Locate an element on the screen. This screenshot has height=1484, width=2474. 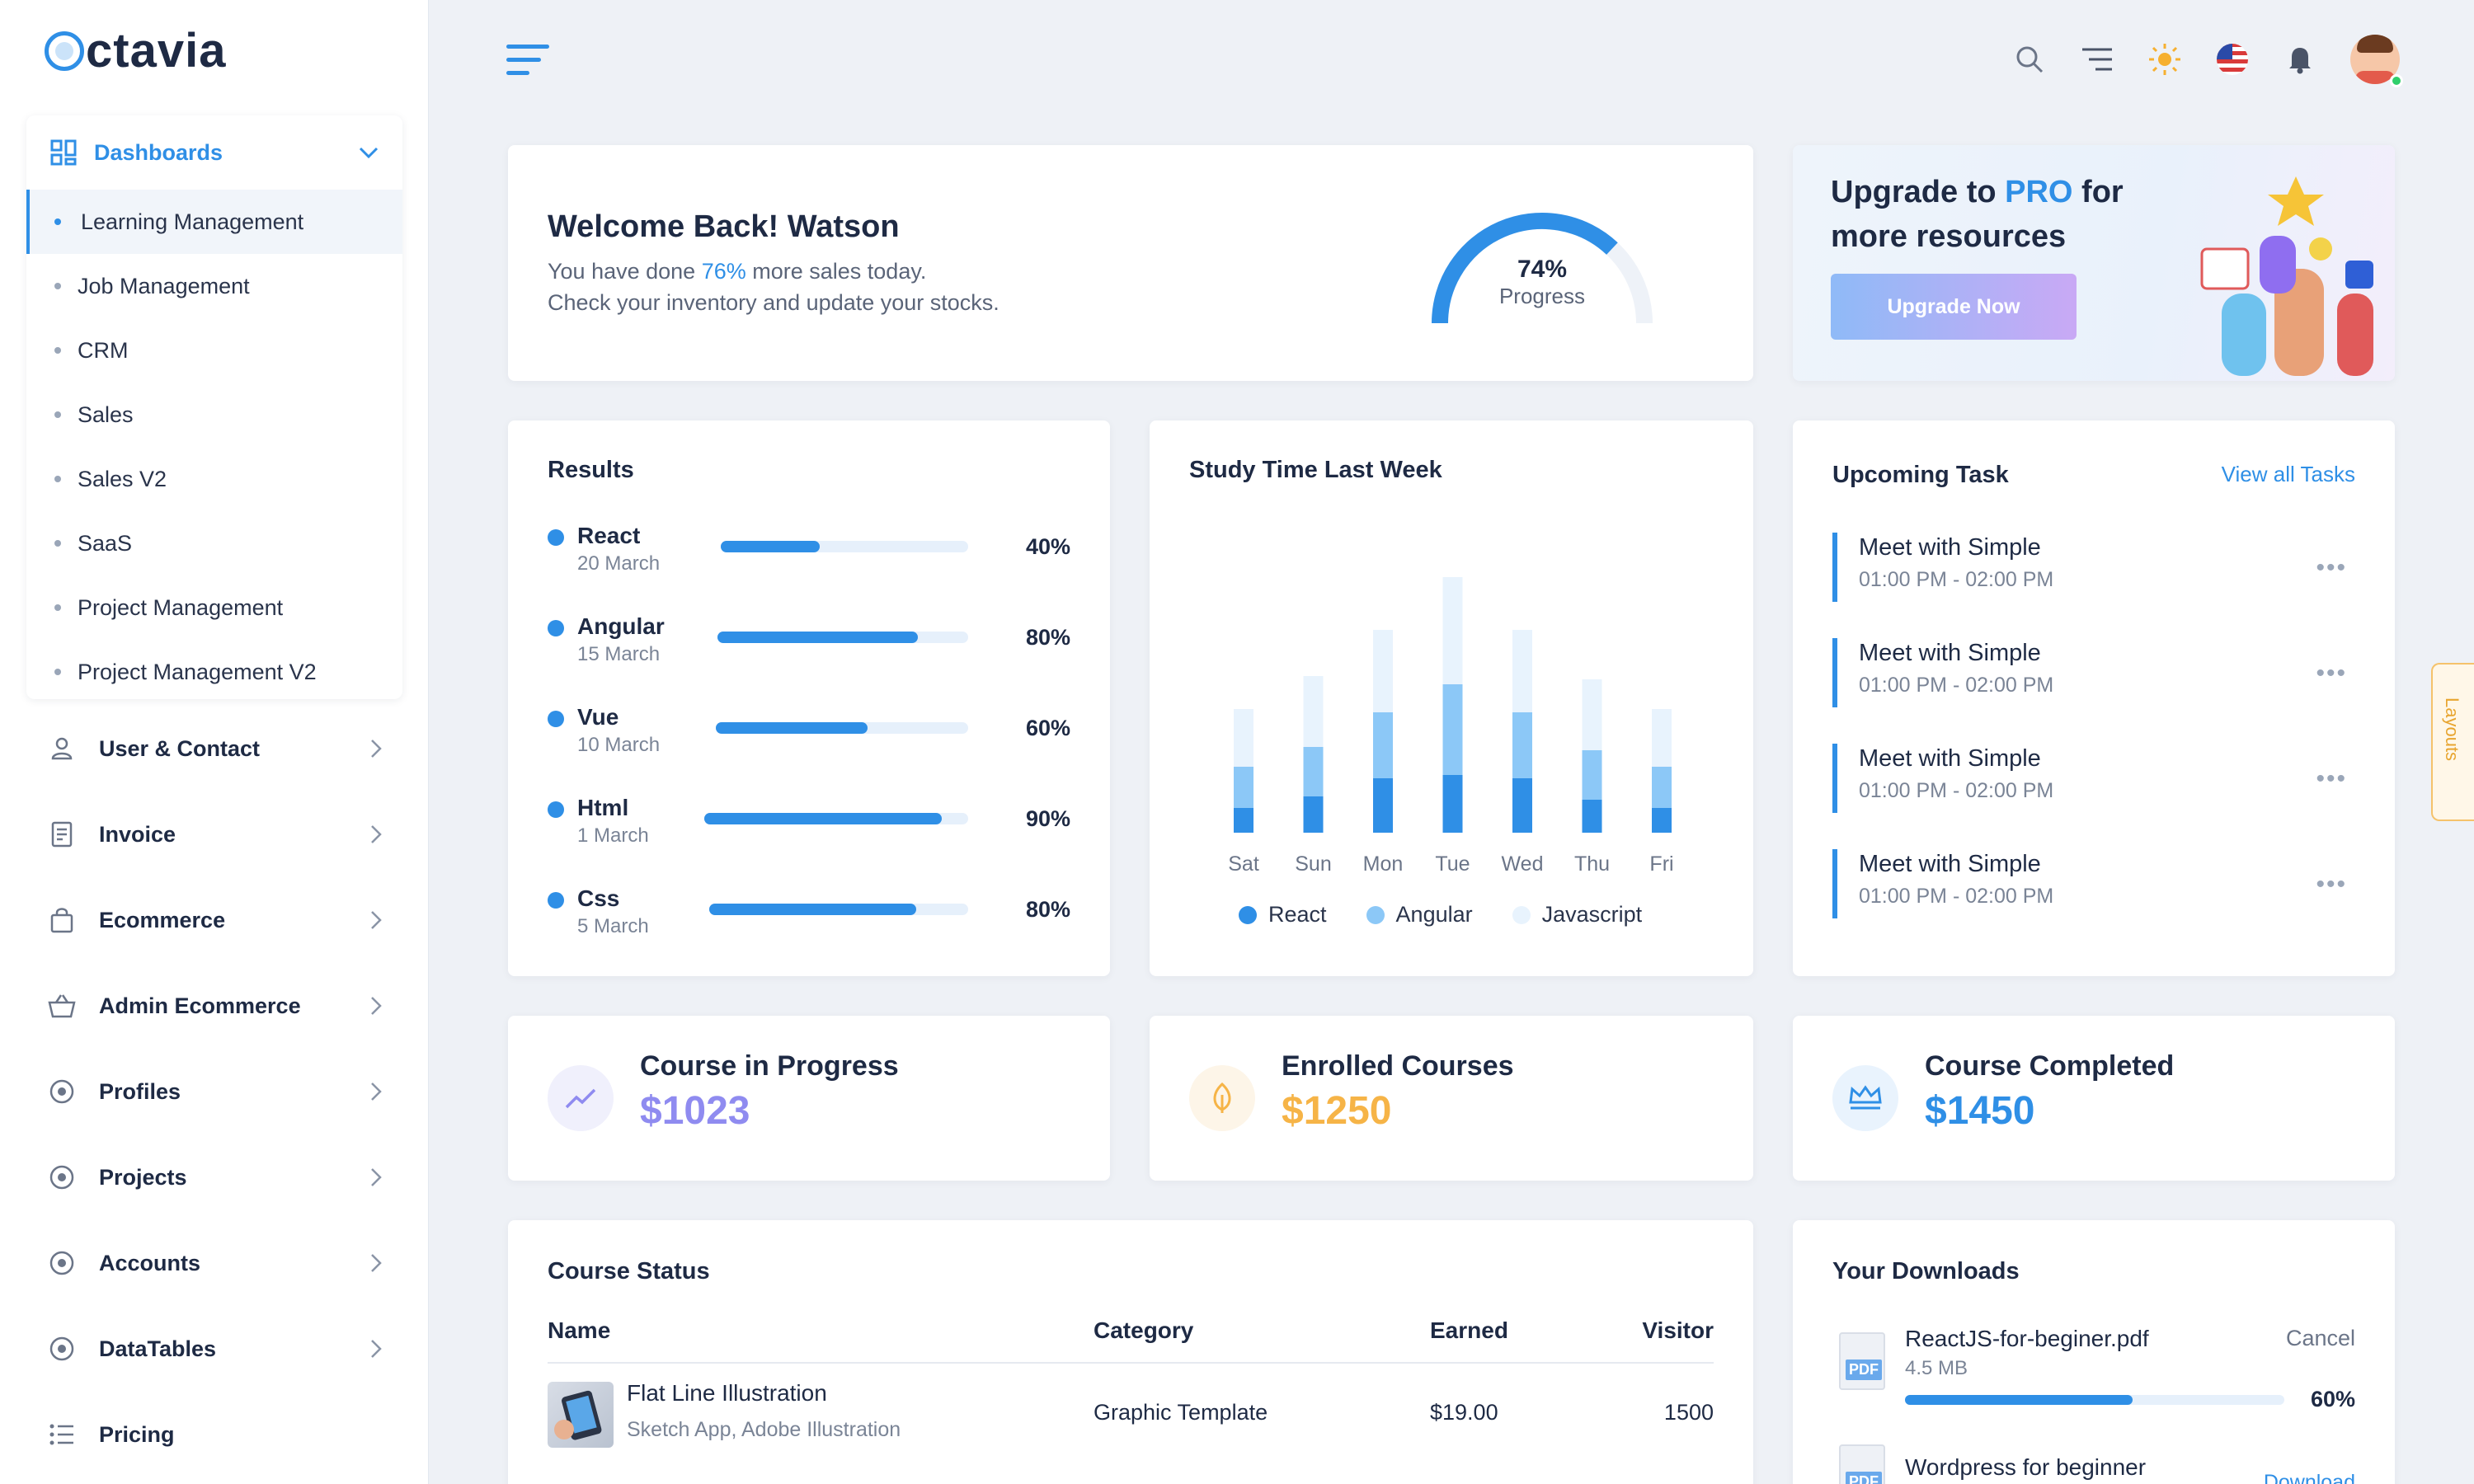
sidebar-item-sales: Sales is located at coordinates (214, 415).